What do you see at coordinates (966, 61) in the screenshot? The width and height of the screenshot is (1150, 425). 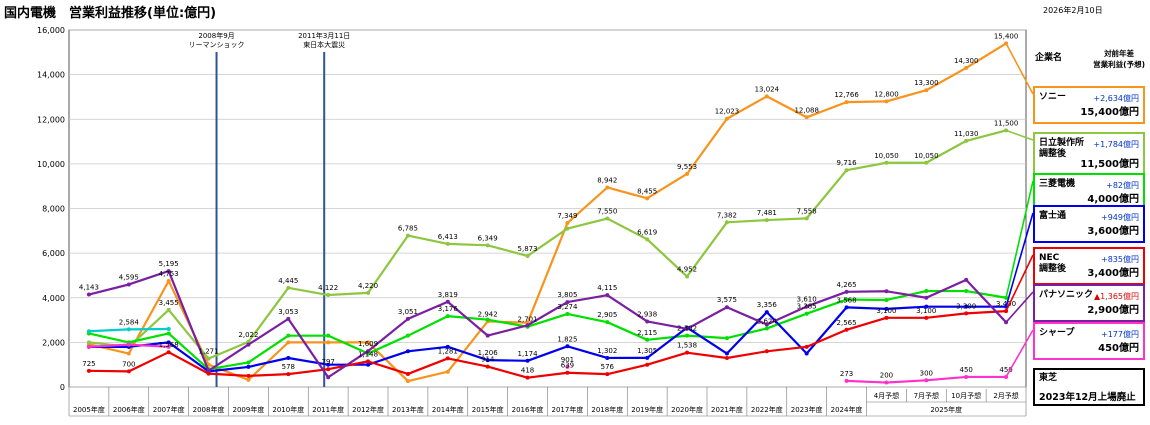 I see `data-label: 14,300` at bounding box center [966, 61].